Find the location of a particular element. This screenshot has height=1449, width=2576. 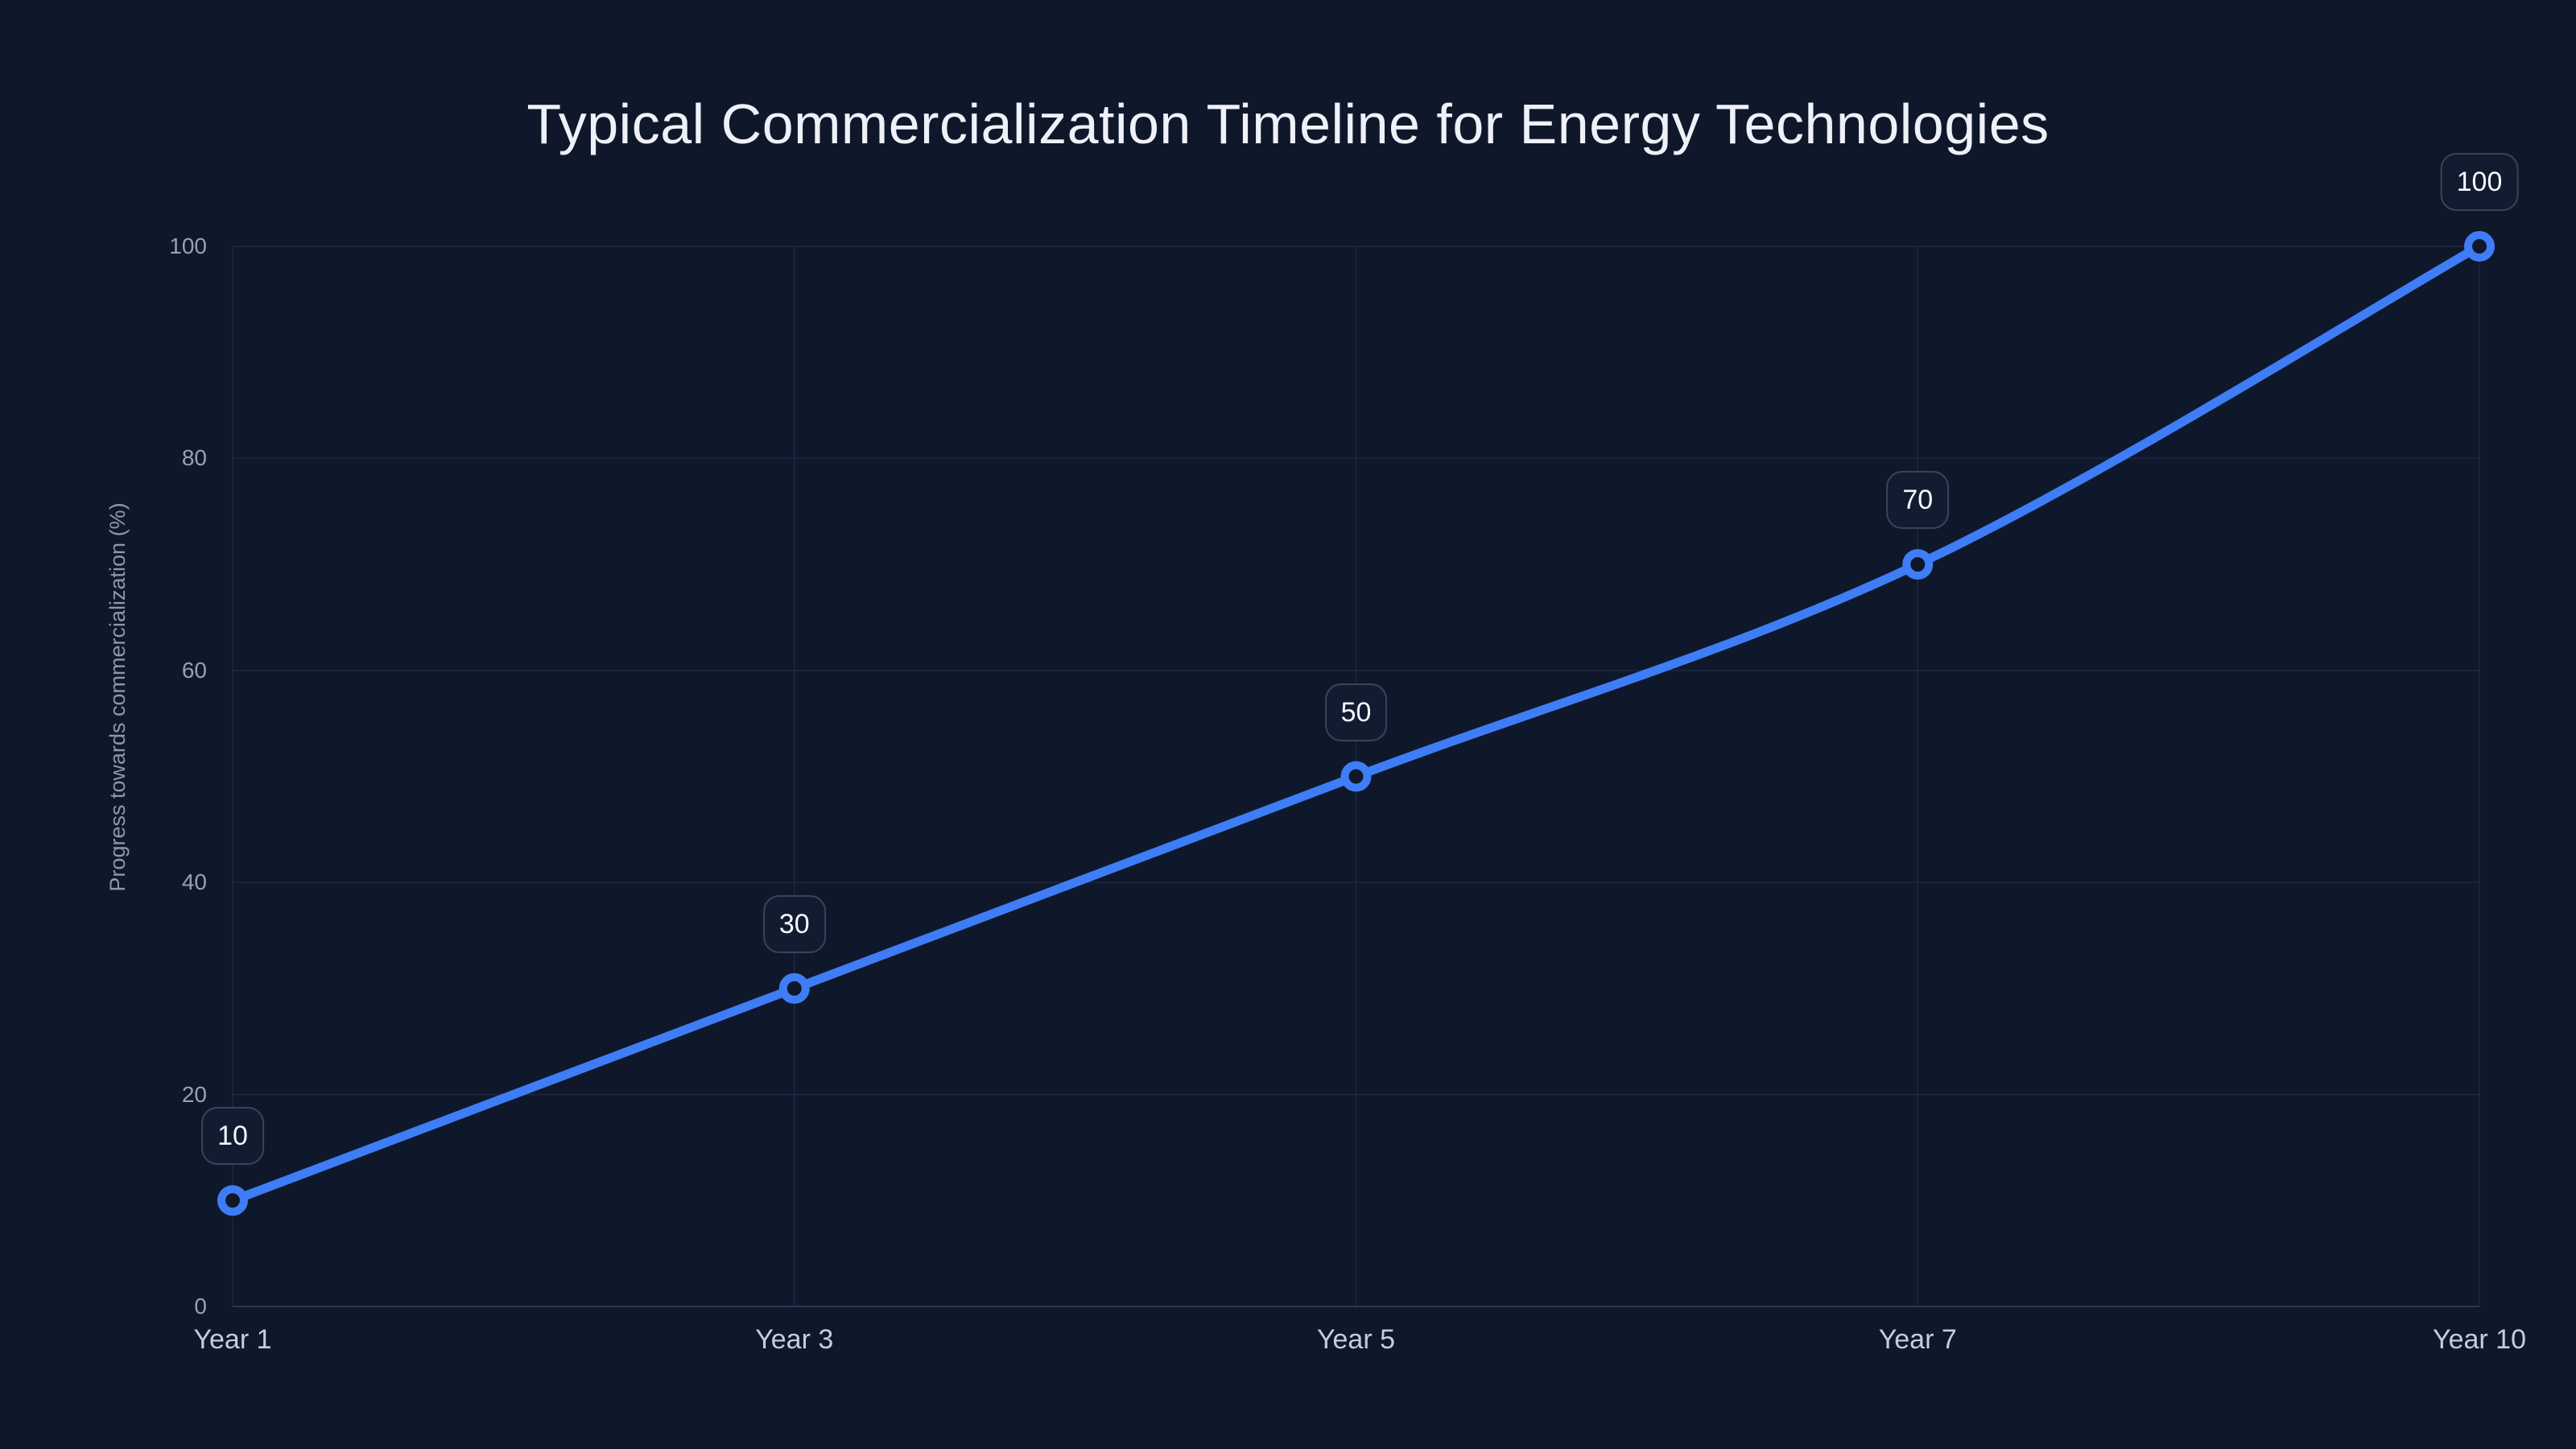

y-tick-label: 0 is located at coordinates (200, 1306).